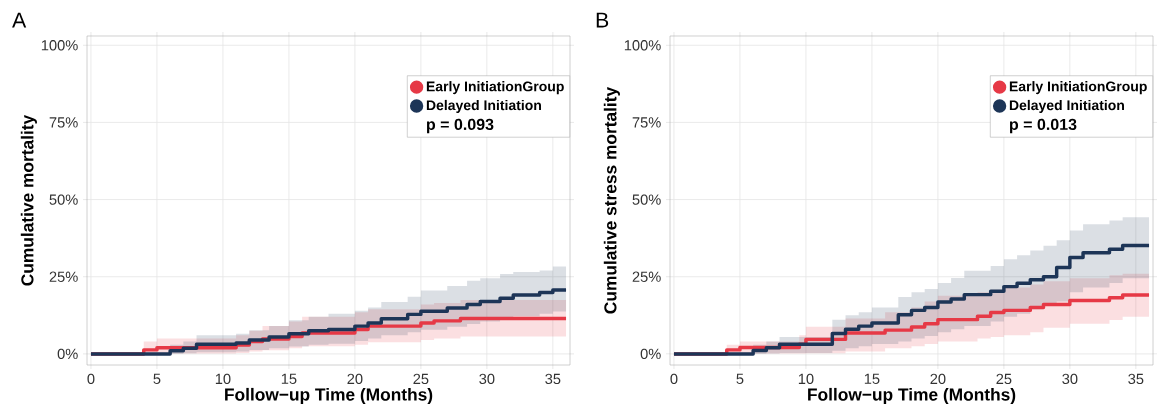  What do you see at coordinates (611, 200) in the screenshot?
I see `y-axis-title: Cumulative stress mortality` at bounding box center [611, 200].